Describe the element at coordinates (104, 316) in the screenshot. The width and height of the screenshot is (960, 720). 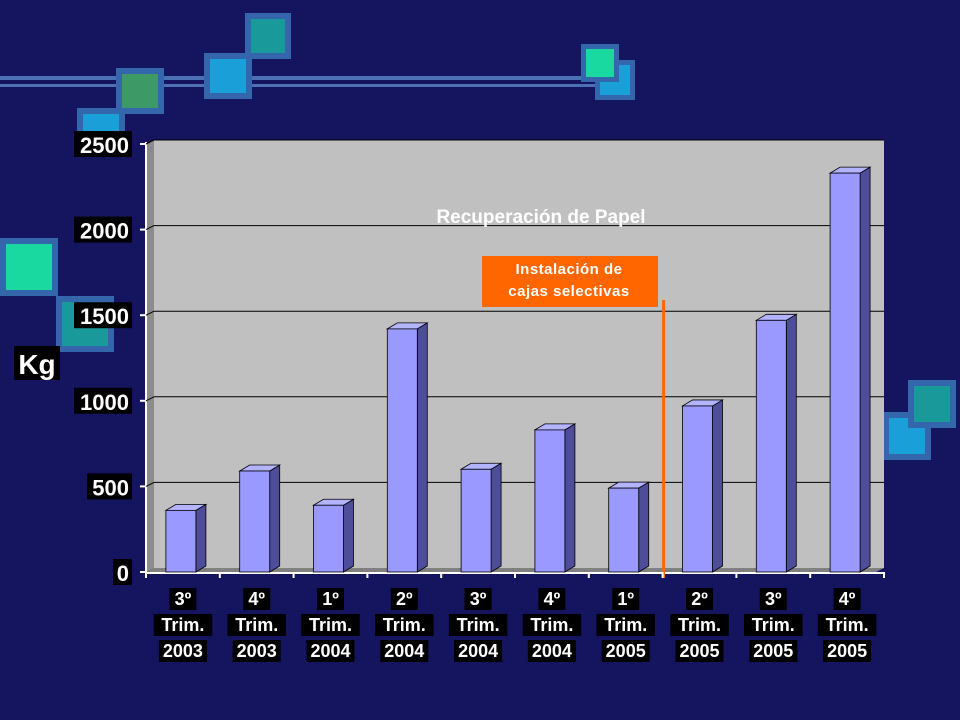
I see `y-tick-label: 1500` at that location.